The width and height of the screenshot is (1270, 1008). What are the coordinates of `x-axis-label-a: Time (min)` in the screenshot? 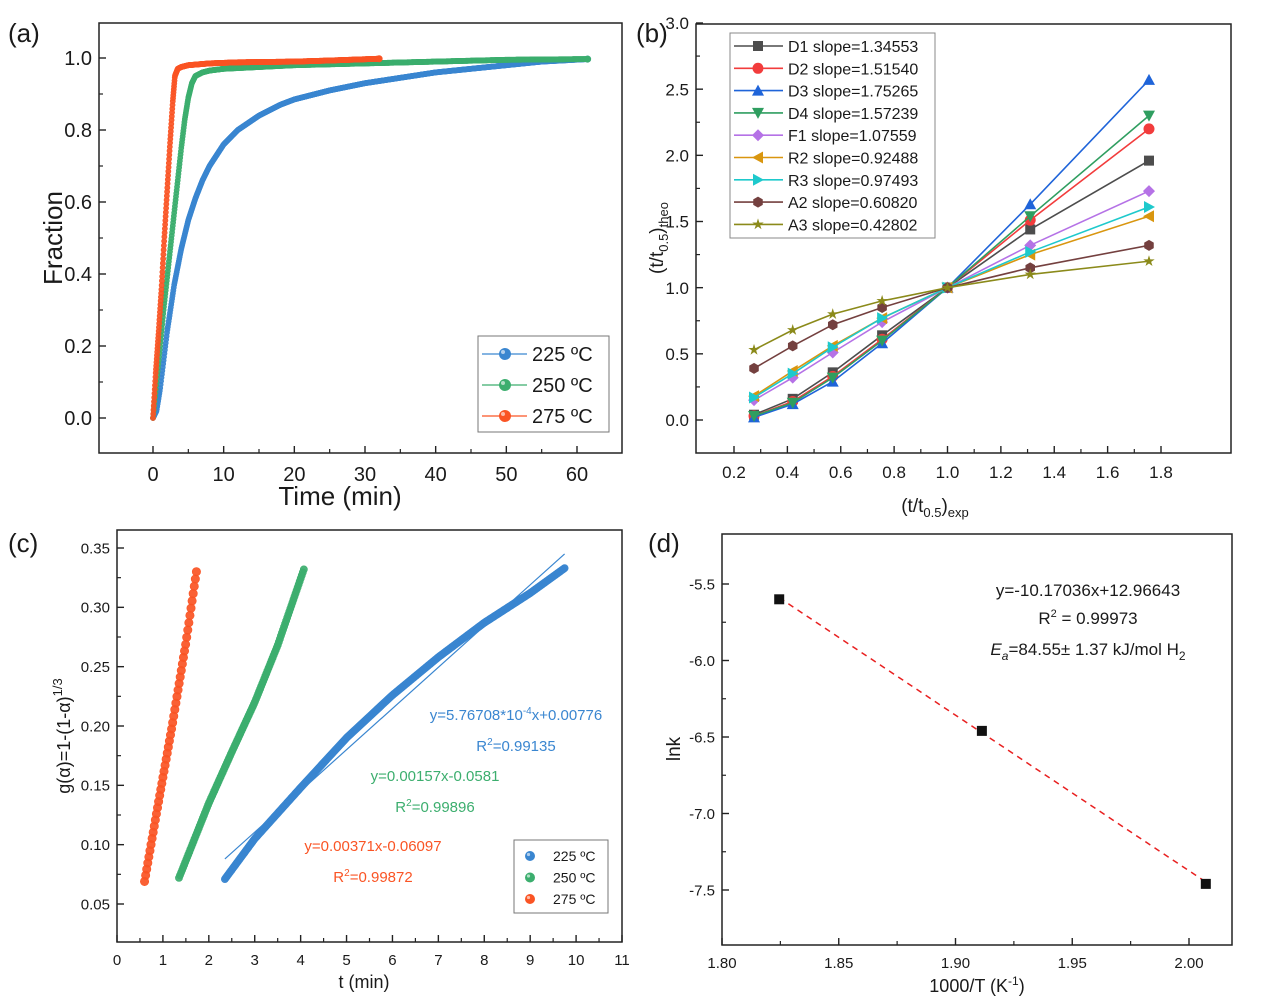 It's located at (339, 496).